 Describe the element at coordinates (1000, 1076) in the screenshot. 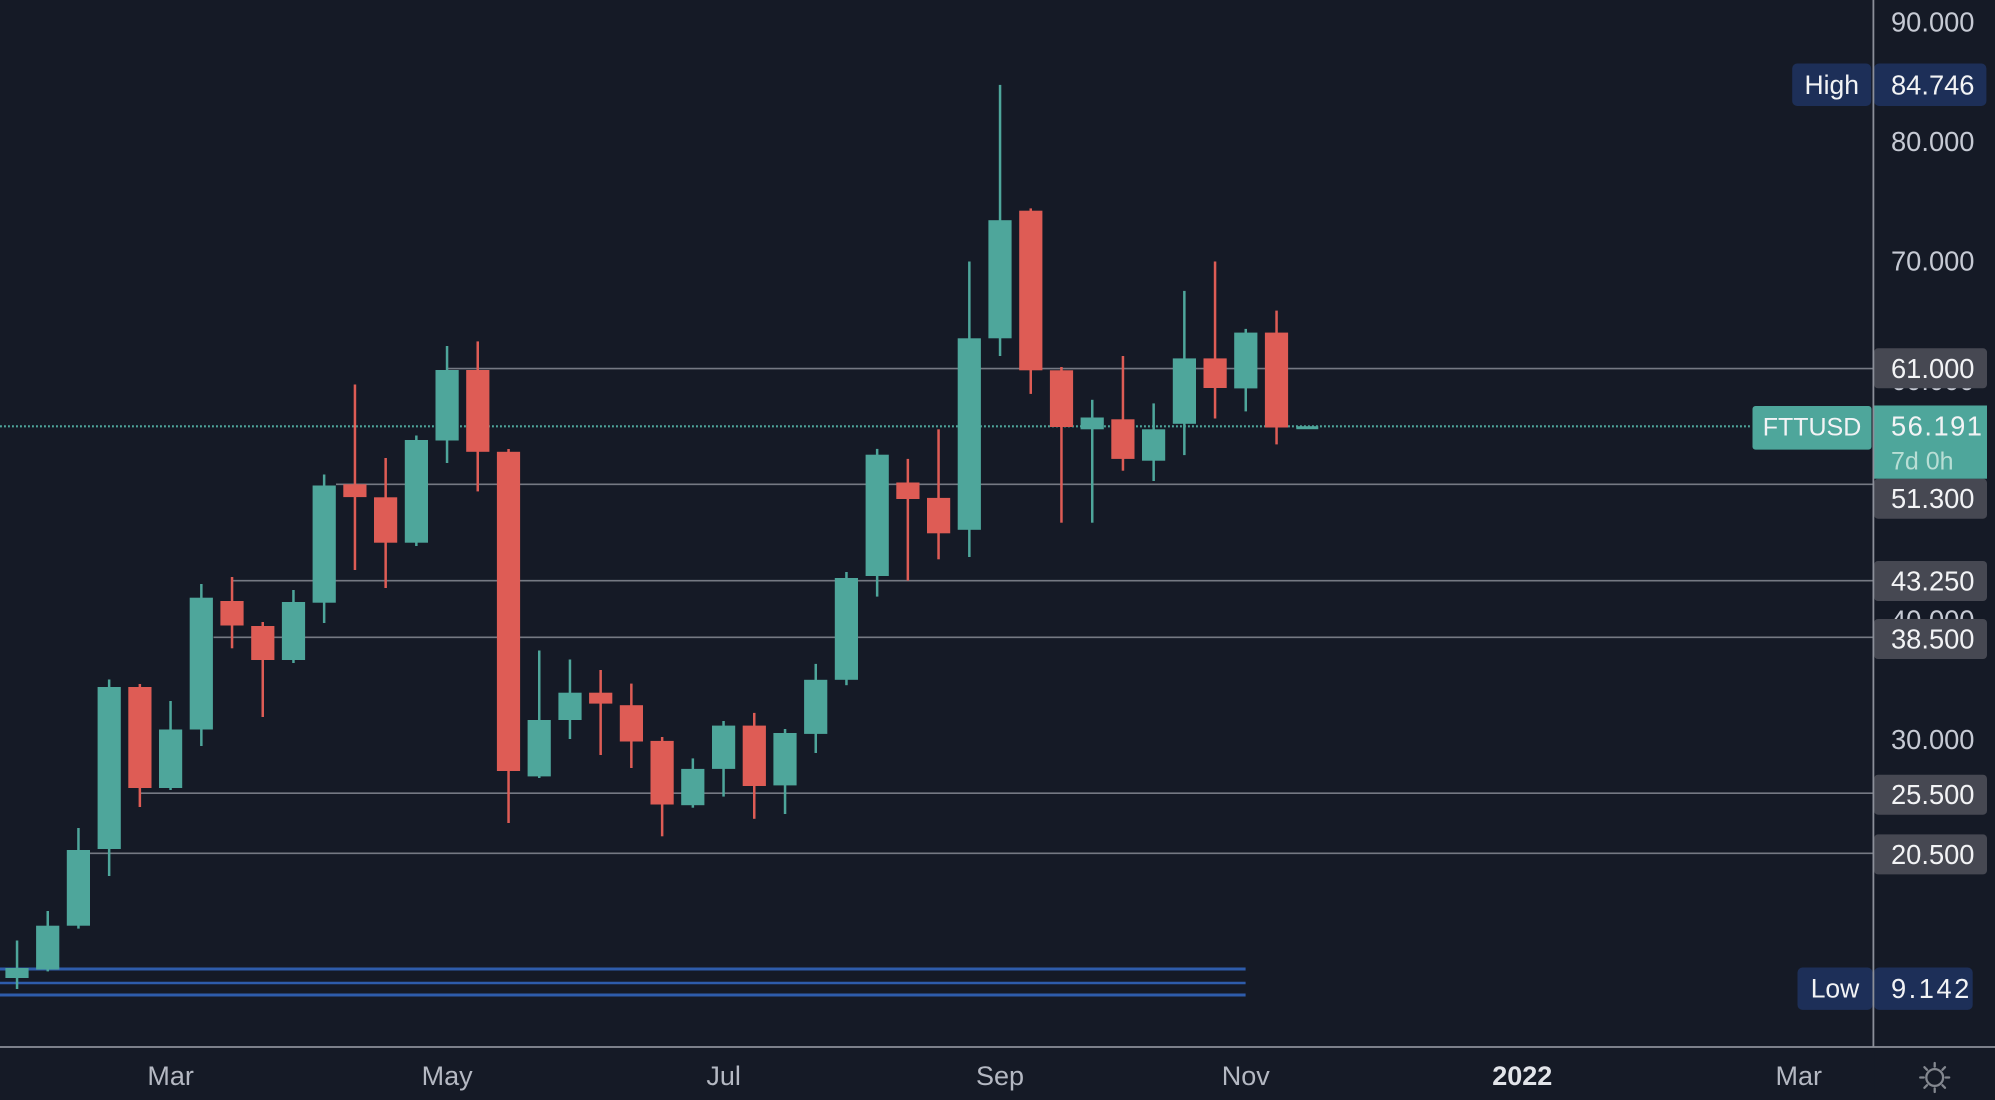

I see `svg-text: Sep` at that location.